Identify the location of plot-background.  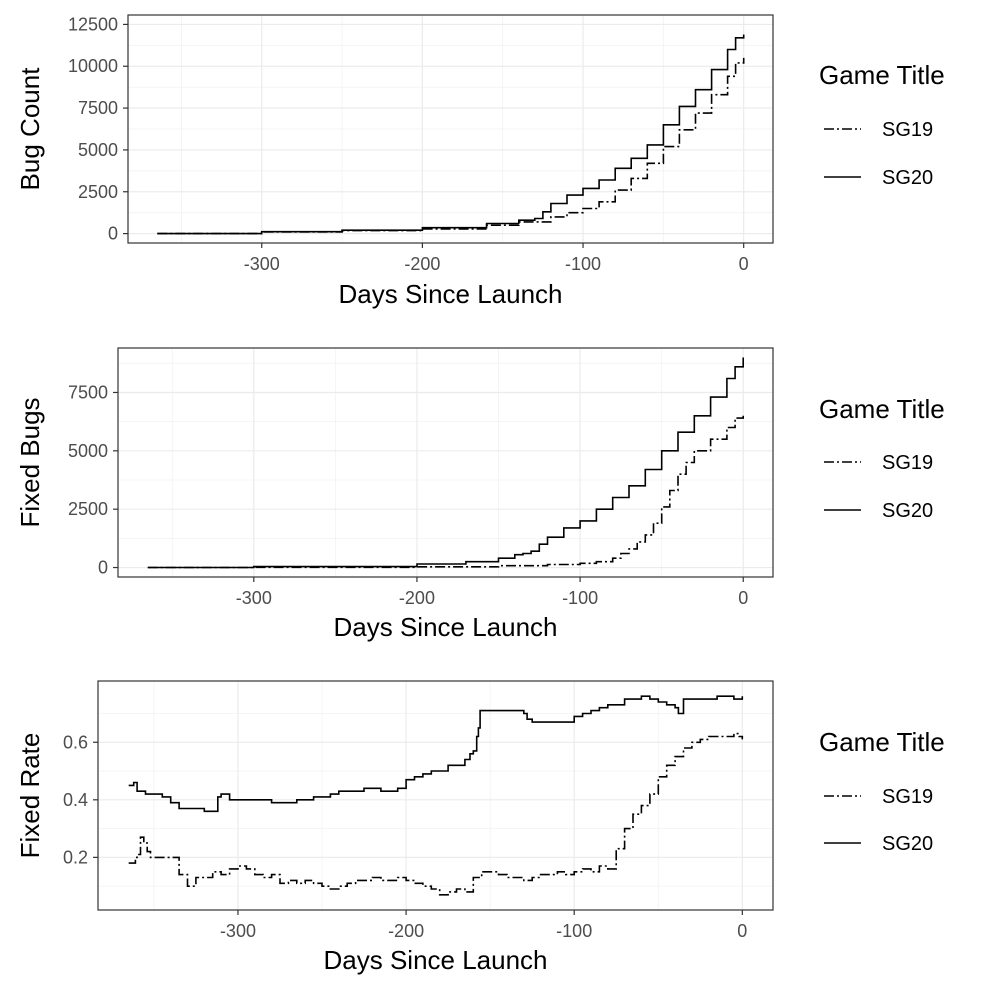
(445, 462).